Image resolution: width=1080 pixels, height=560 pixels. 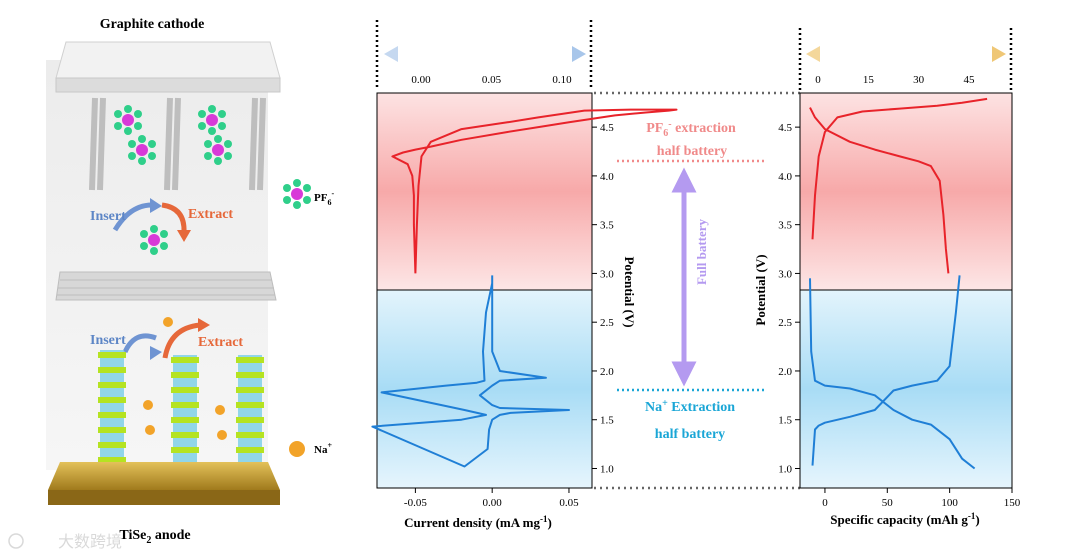 I want to click on cv-top-arrowhead-left, so click(x=391, y=54).